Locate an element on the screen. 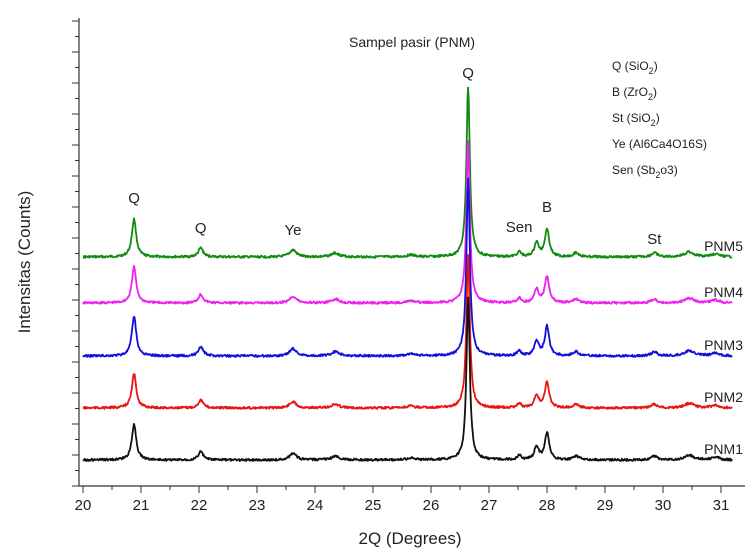 This screenshot has width=745, height=555. x-tick-label: 28 is located at coordinates (547, 505).